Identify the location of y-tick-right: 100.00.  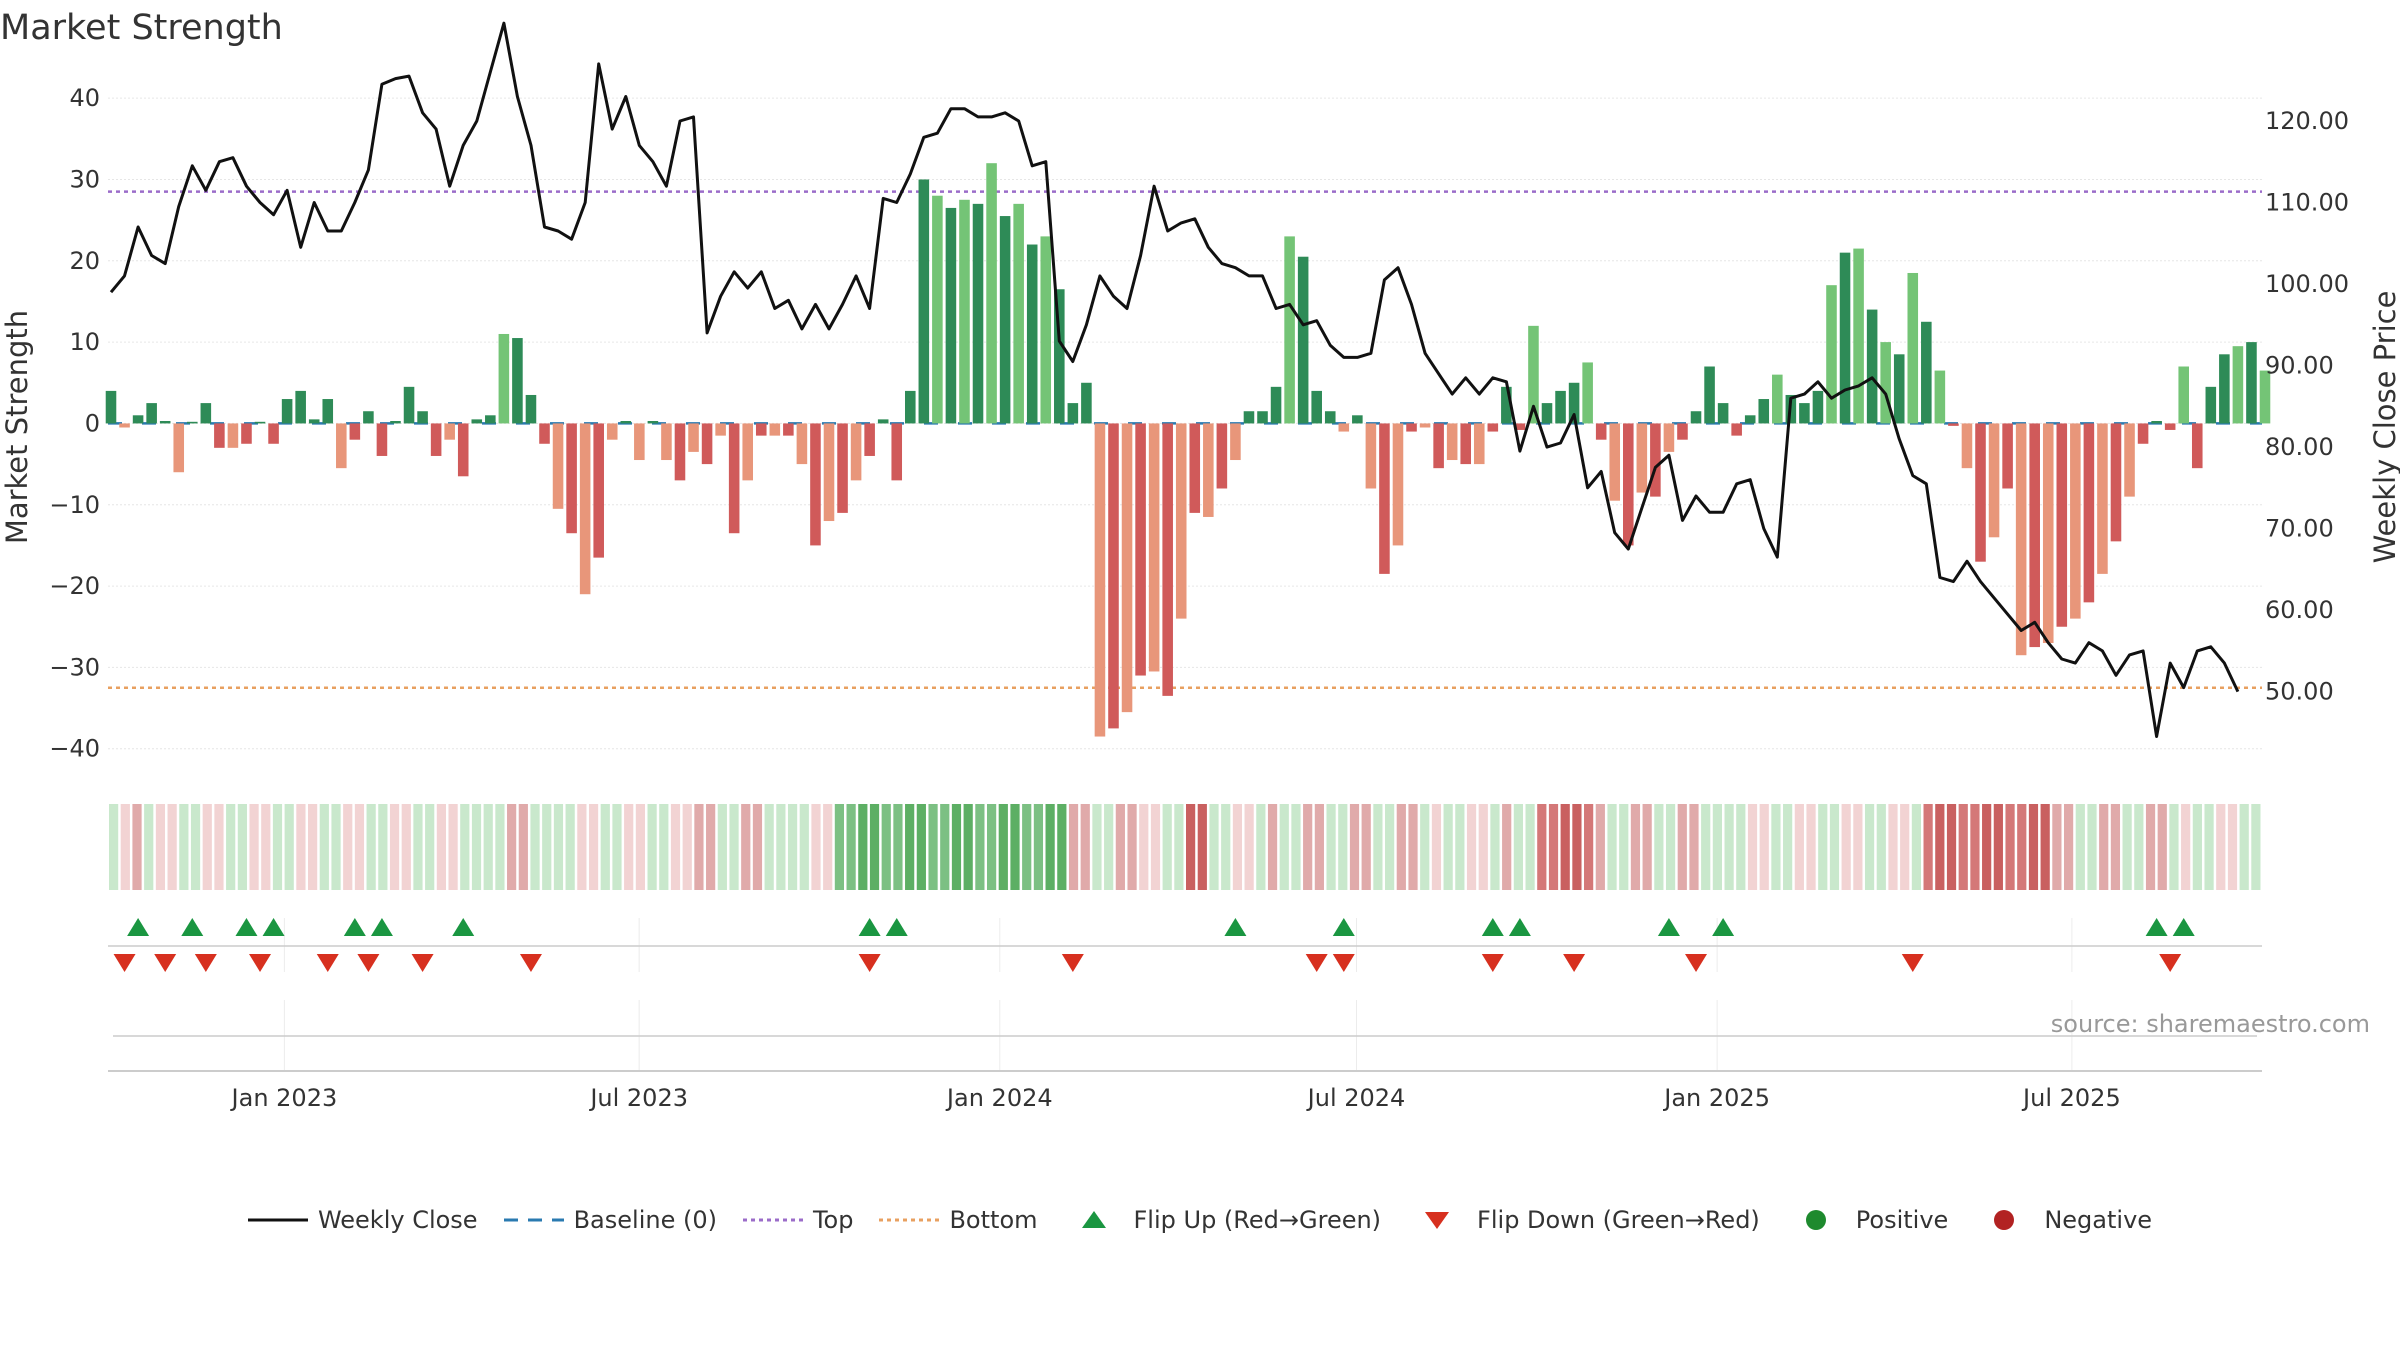
(2307, 284).